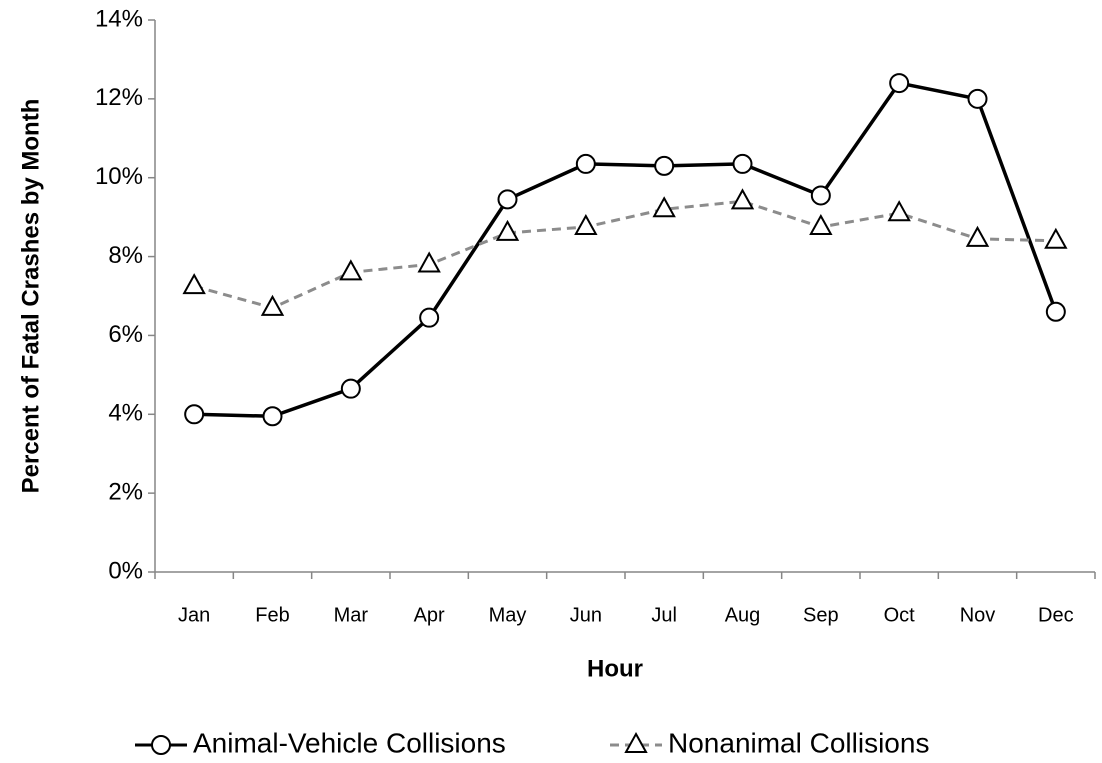 This screenshot has height=763, width=1102. Describe the element at coordinates (624, 254) in the screenshot. I see `series-line` at that location.